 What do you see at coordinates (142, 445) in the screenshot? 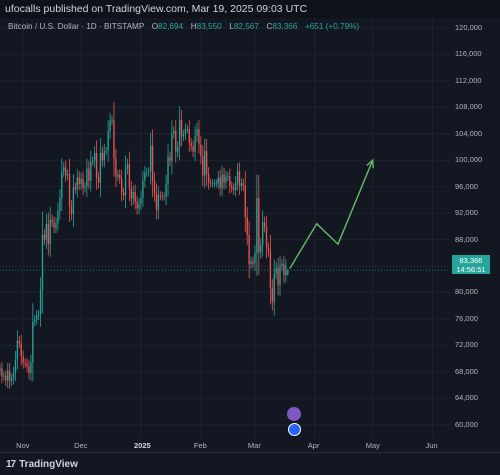
I see `time-tick-label: 2025` at bounding box center [142, 445].